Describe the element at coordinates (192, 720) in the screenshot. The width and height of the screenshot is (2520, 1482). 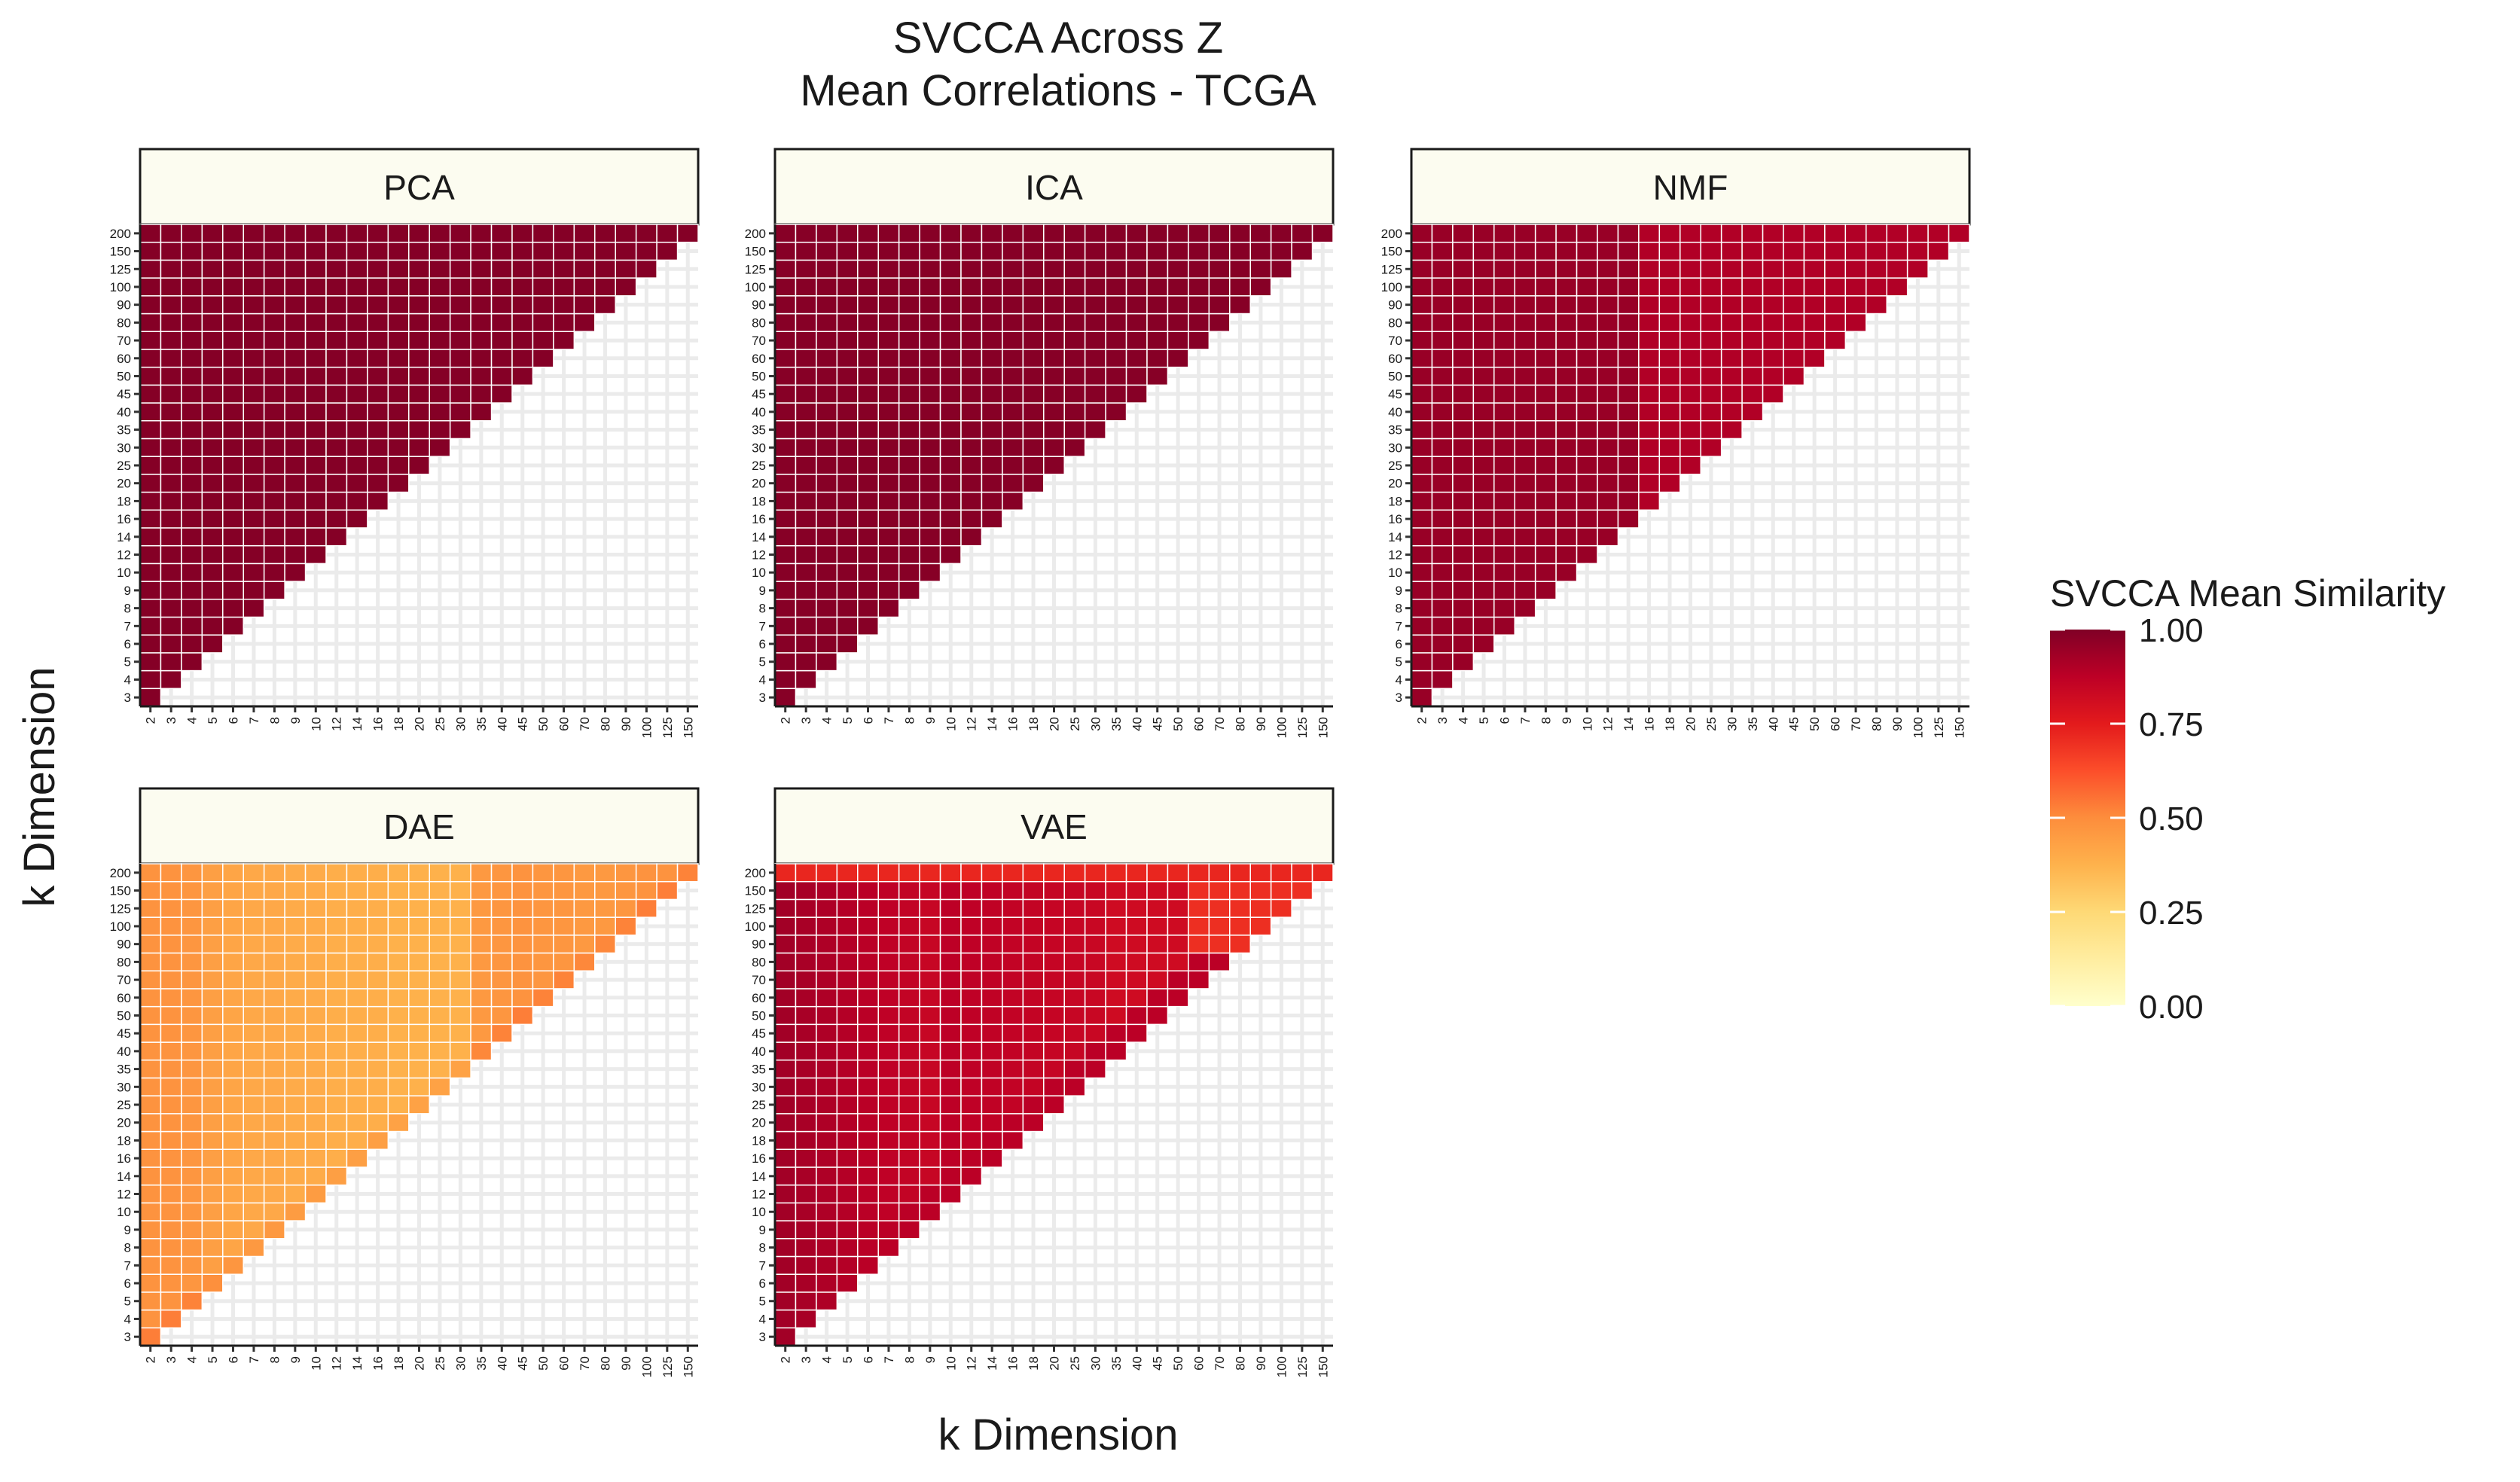
I see `x-tick-label: 4` at that location.